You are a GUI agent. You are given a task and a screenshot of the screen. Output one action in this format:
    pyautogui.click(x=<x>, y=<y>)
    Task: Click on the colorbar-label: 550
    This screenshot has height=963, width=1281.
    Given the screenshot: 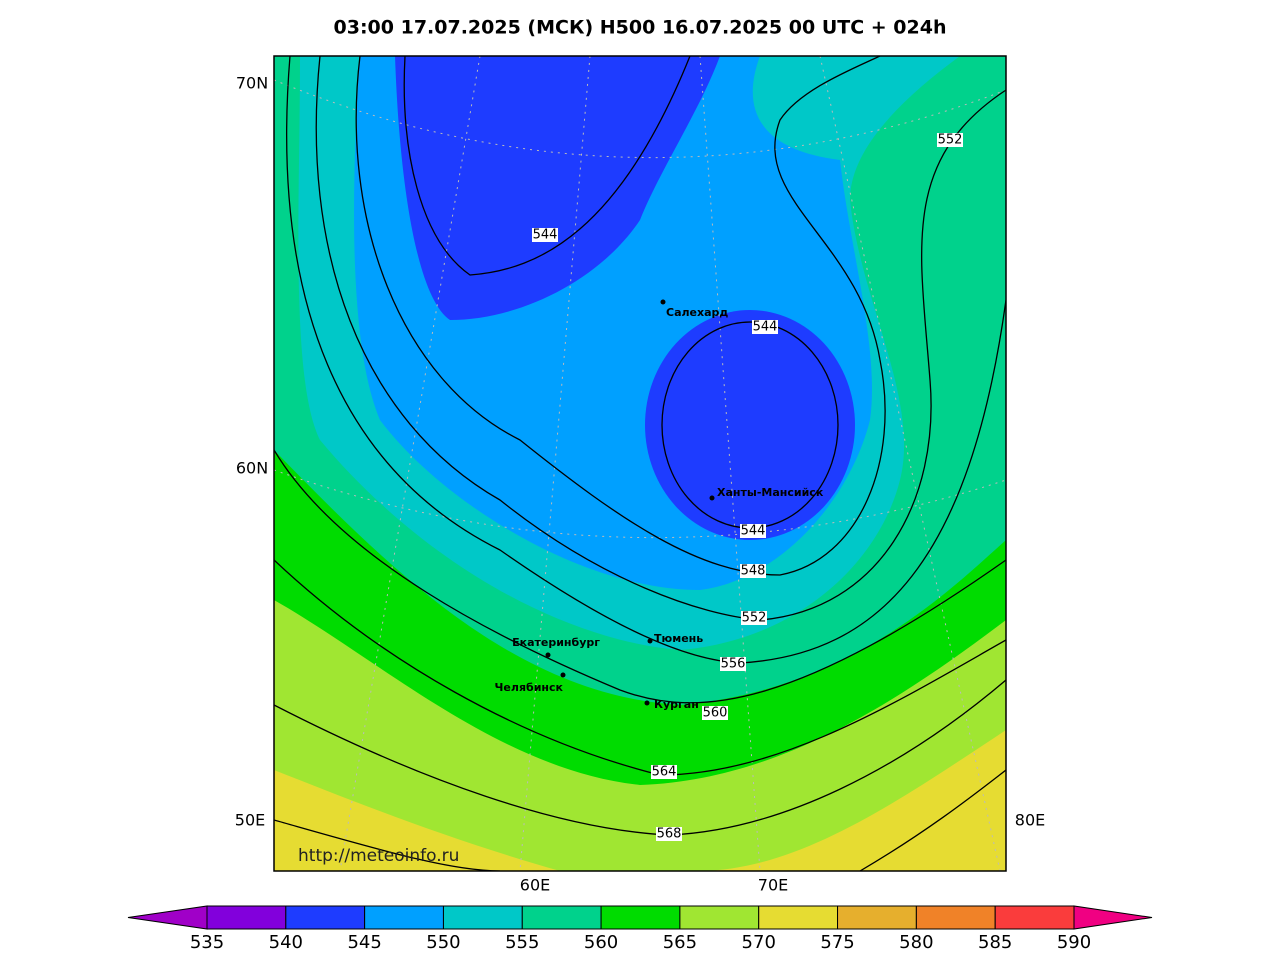 What is the action you would take?
    pyautogui.click(x=443, y=942)
    